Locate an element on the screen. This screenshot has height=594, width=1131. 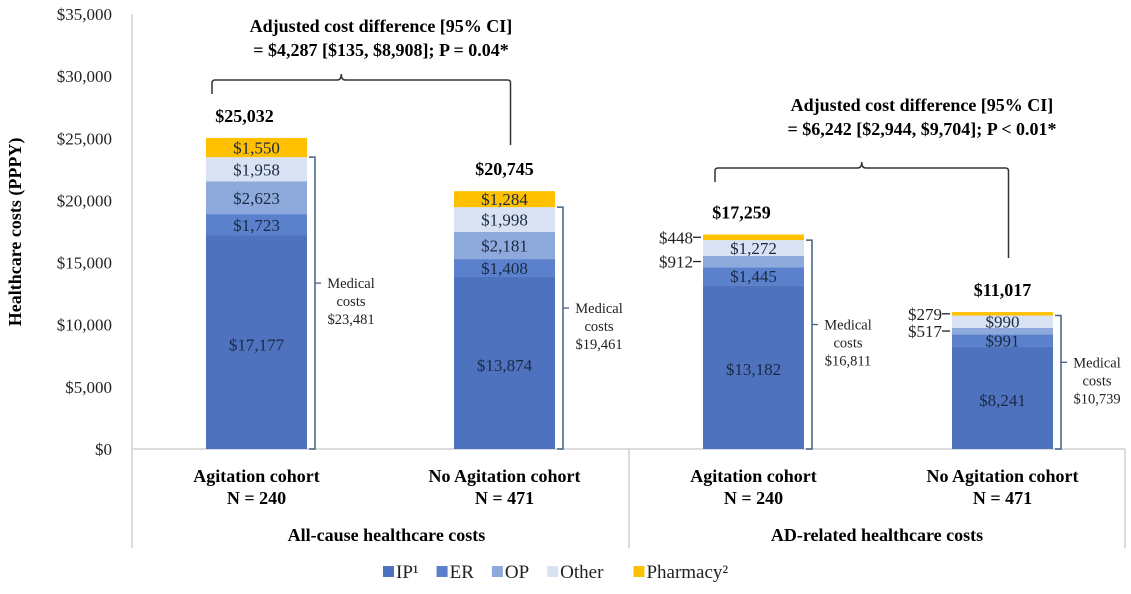
bar-total-label: $25,032 is located at coordinates (244, 116).